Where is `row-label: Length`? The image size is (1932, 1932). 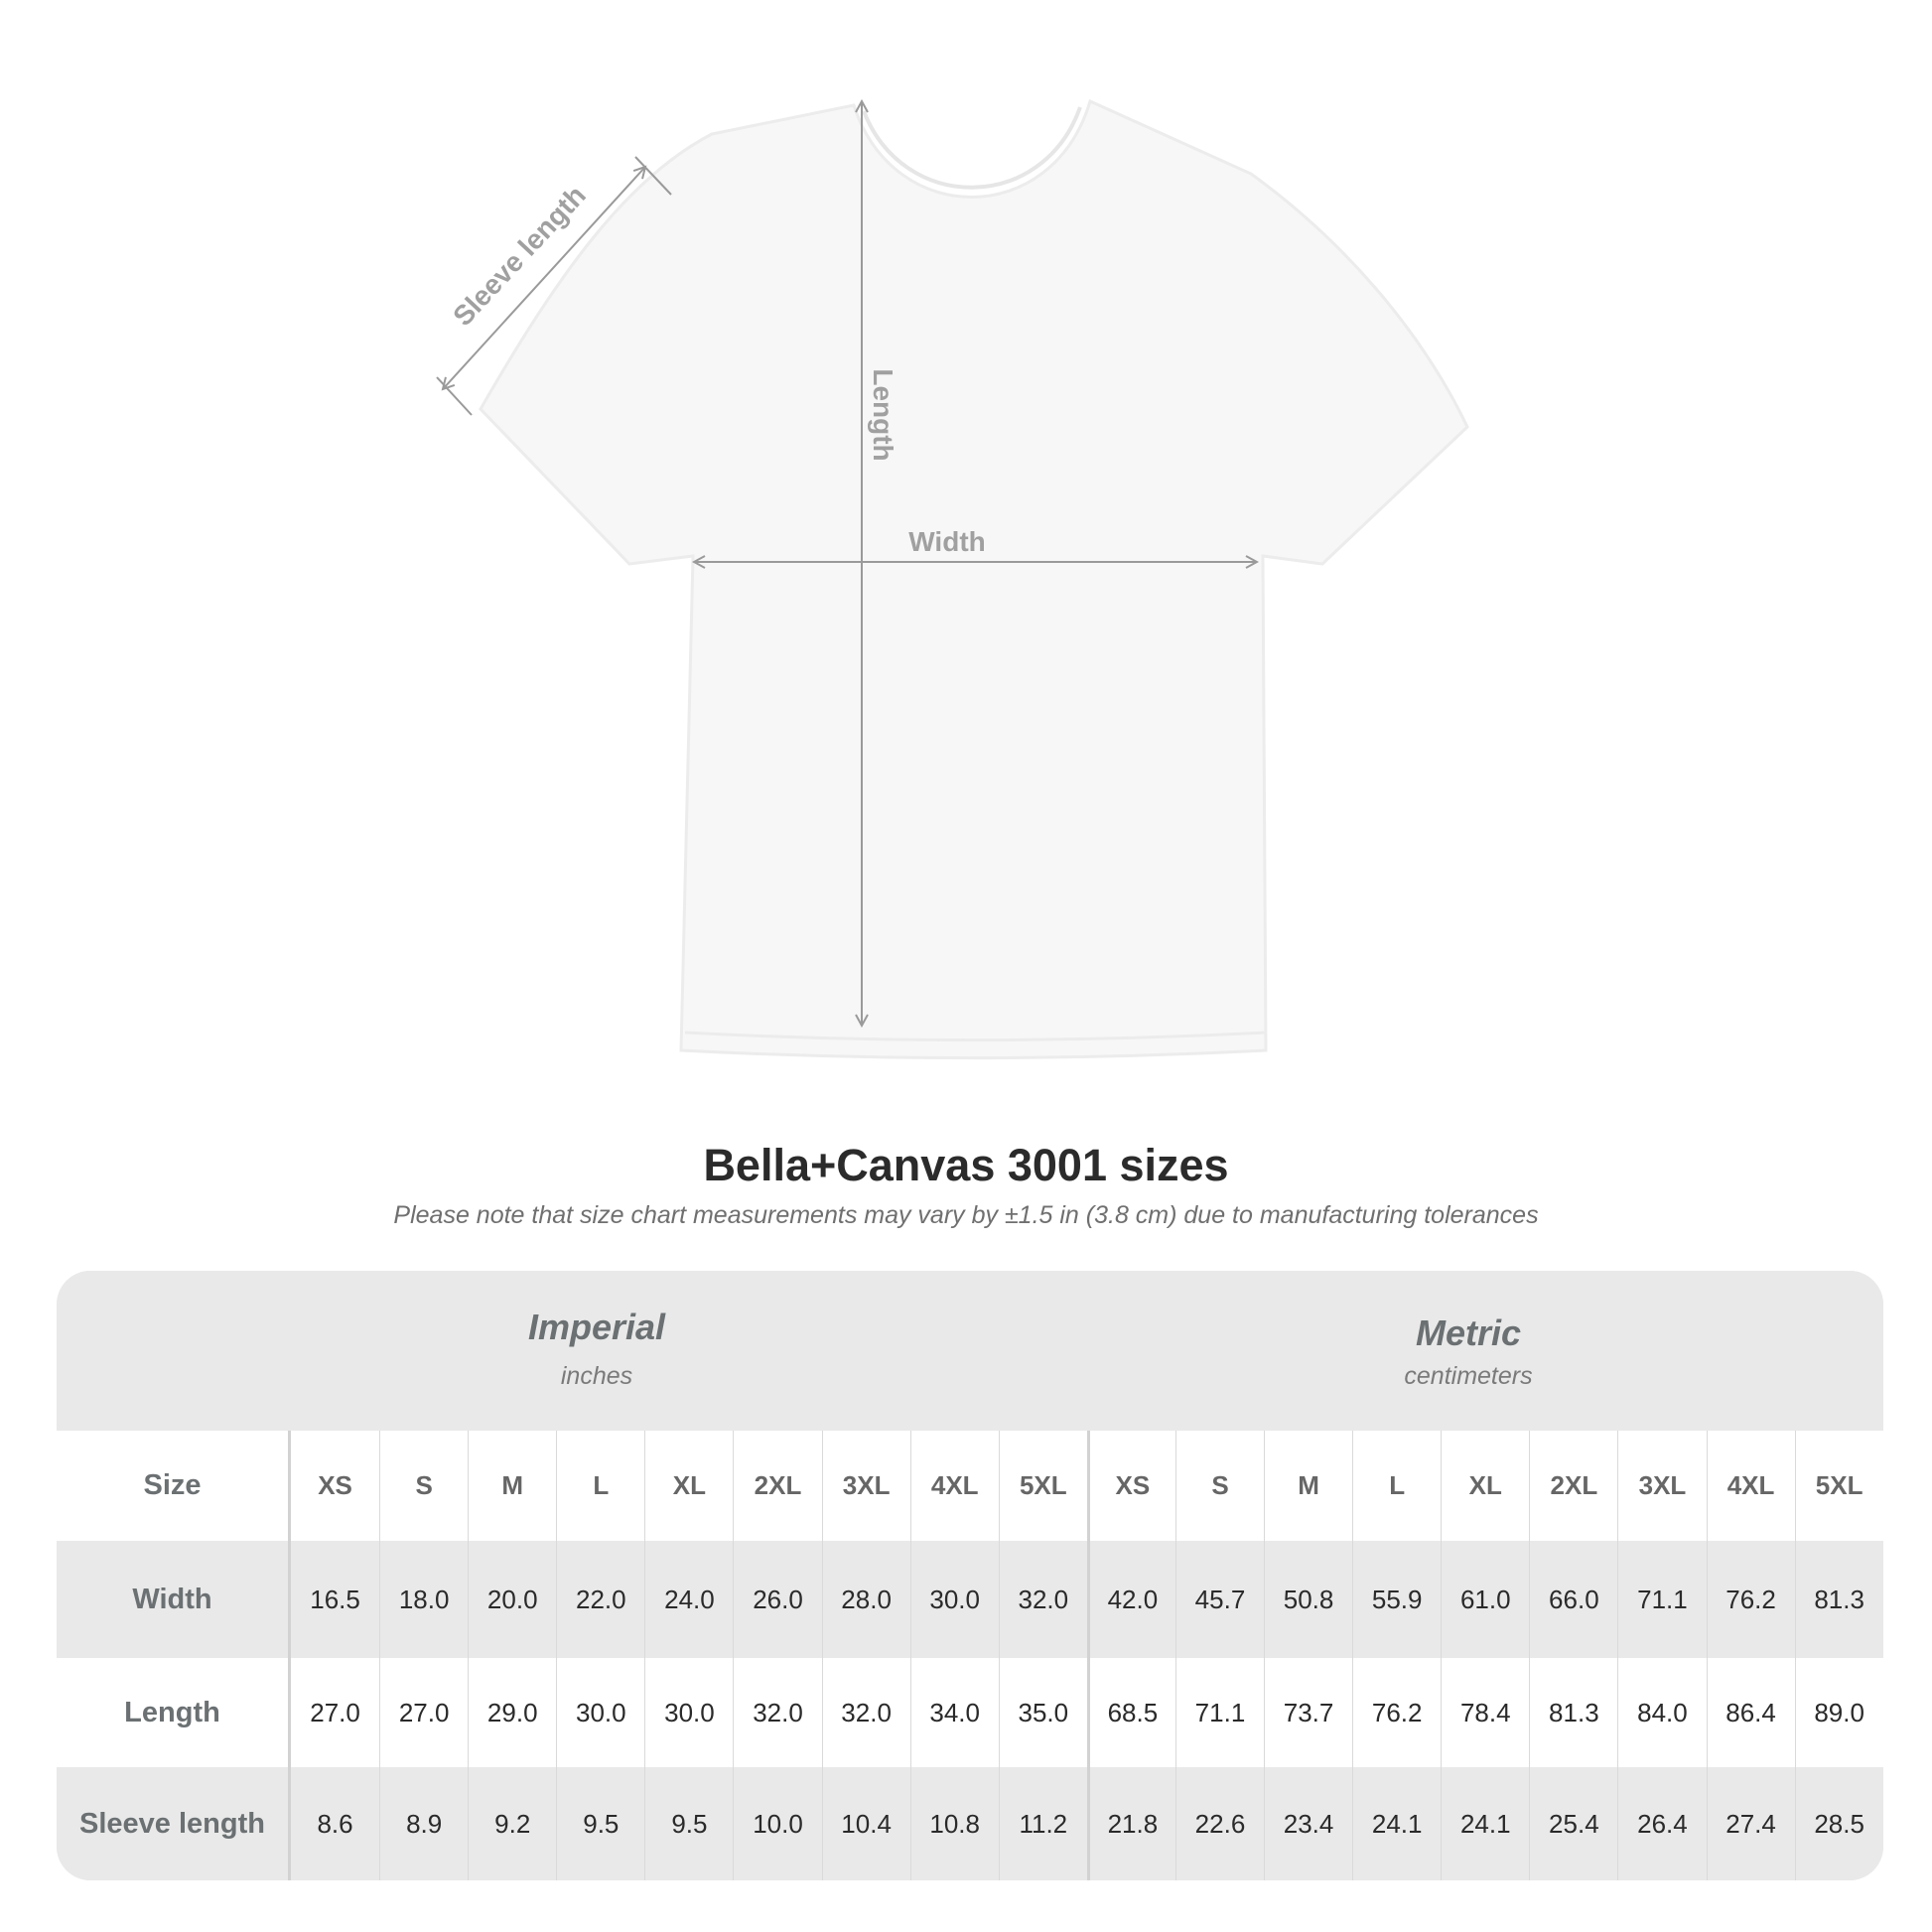 row-label: Length is located at coordinates (174, 1713).